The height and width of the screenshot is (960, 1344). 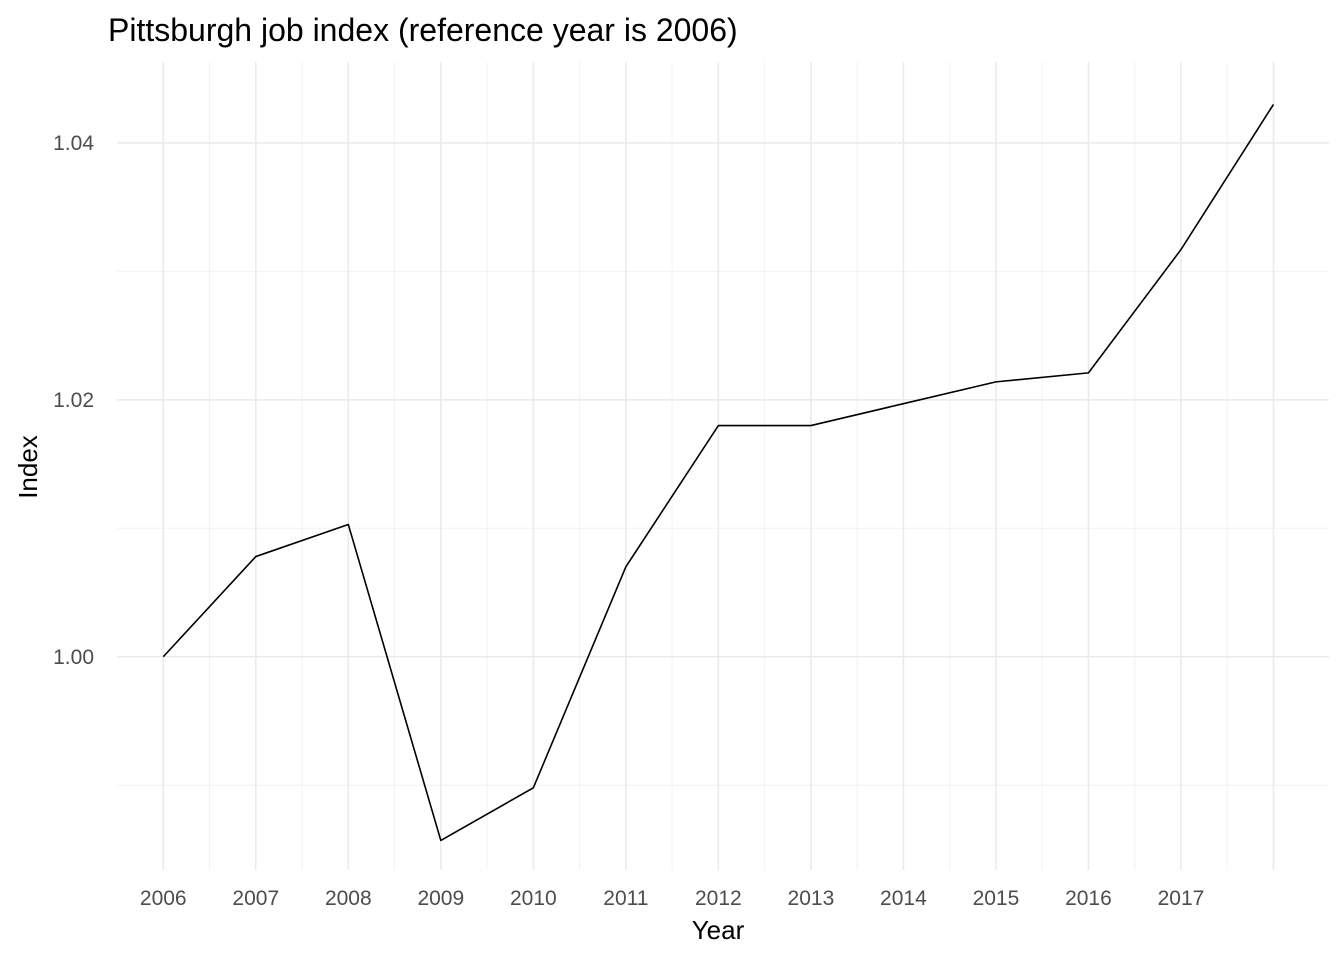 What do you see at coordinates (996, 898) in the screenshot?
I see `x-tick-label: 2015` at bounding box center [996, 898].